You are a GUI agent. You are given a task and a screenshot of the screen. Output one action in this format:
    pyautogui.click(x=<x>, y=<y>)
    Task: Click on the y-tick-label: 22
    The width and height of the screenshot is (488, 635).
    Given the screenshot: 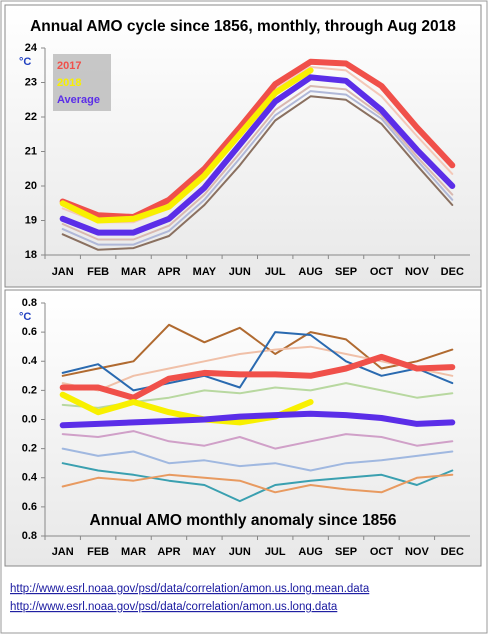 What is the action you would take?
    pyautogui.click(x=31, y=117)
    